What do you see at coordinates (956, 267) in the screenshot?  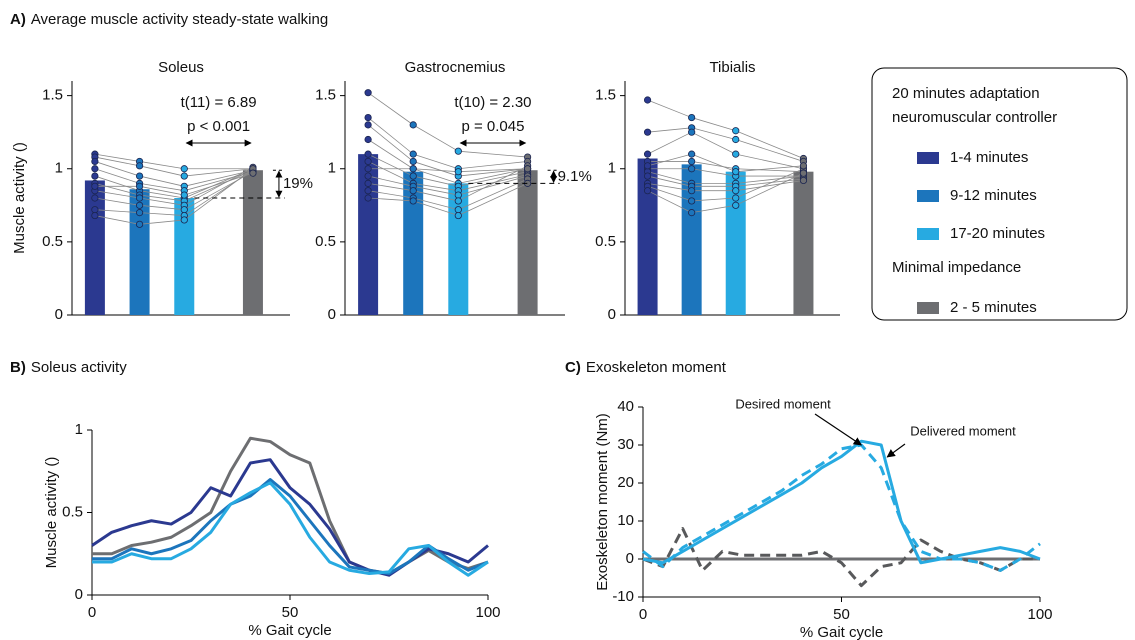 I see `legend-group-title: Minimal impedance` at bounding box center [956, 267].